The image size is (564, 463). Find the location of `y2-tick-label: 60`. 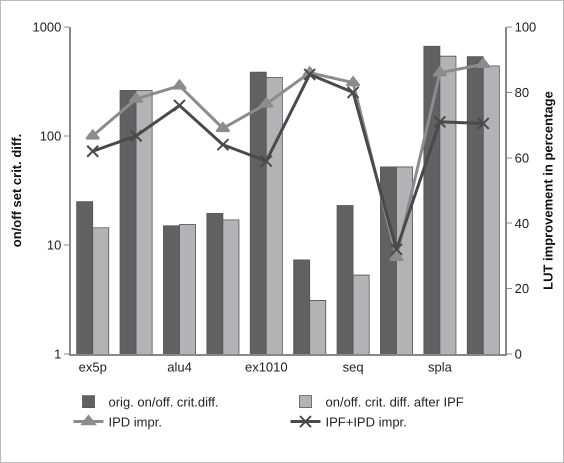

y2-tick-label: 60 is located at coordinates (522, 158).